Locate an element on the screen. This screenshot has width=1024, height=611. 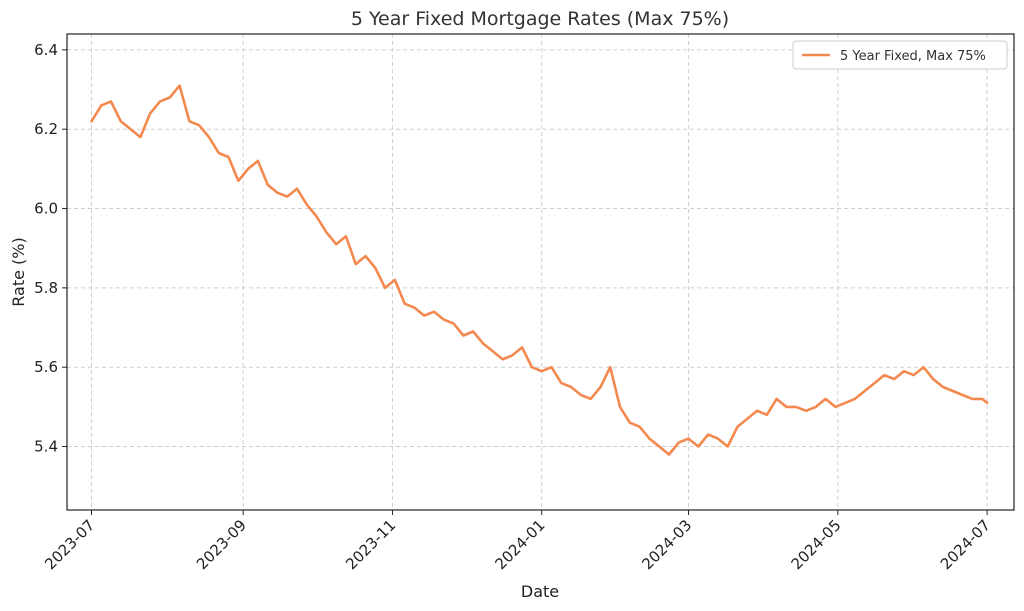
chart-title: 5 Year Fixed Mortgage Rates (Max 75%) is located at coordinates (540, 19).